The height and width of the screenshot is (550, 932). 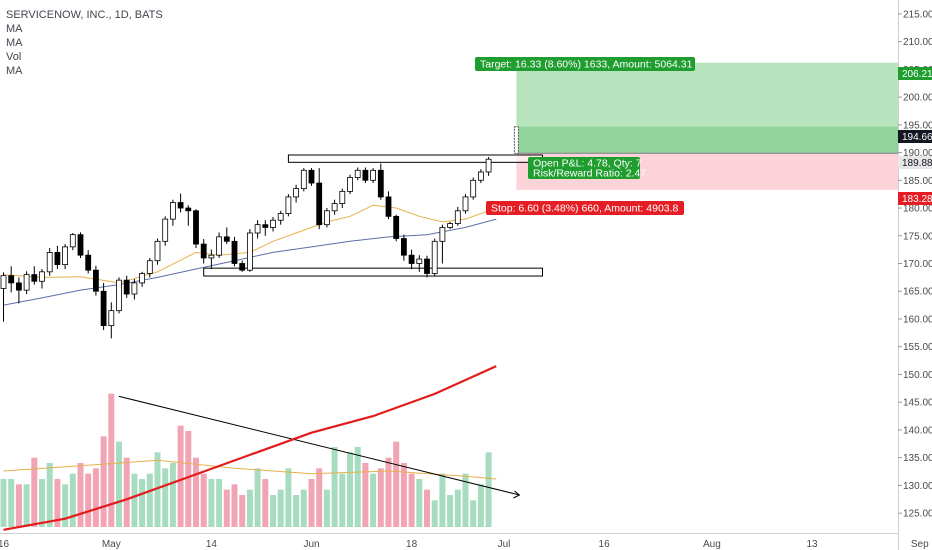 I want to click on trendline-arrow, so click(x=517, y=494).